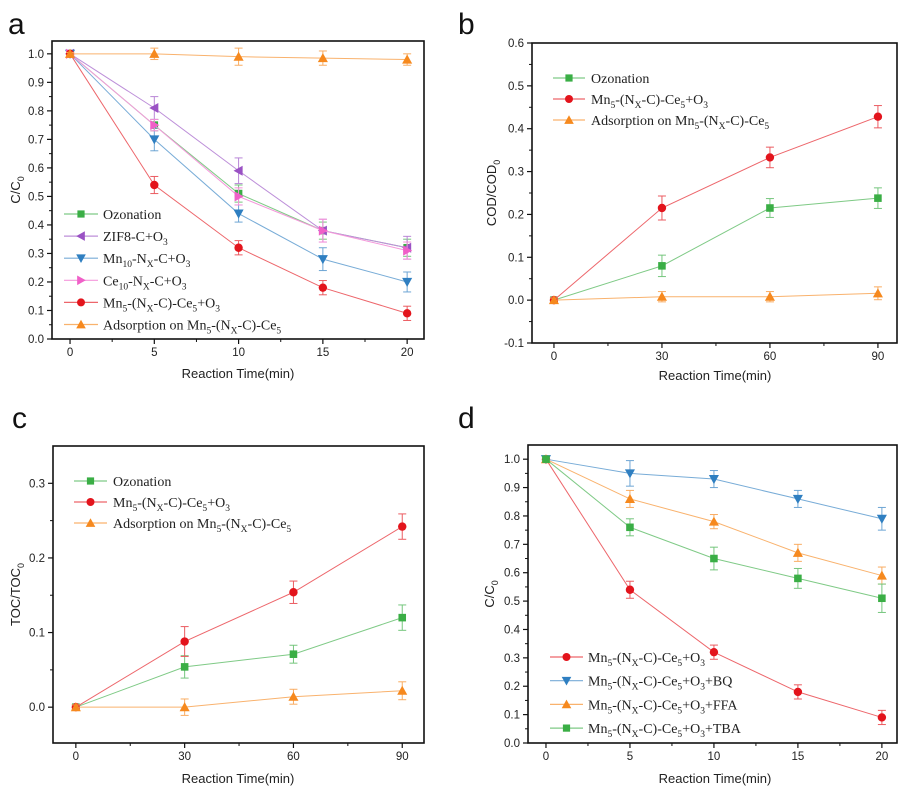 This screenshot has height=792, width=900. What do you see at coordinates (132, 215) in the screenshot?
I see `legend-label: Ozonation` at bounding box center [132, 215].